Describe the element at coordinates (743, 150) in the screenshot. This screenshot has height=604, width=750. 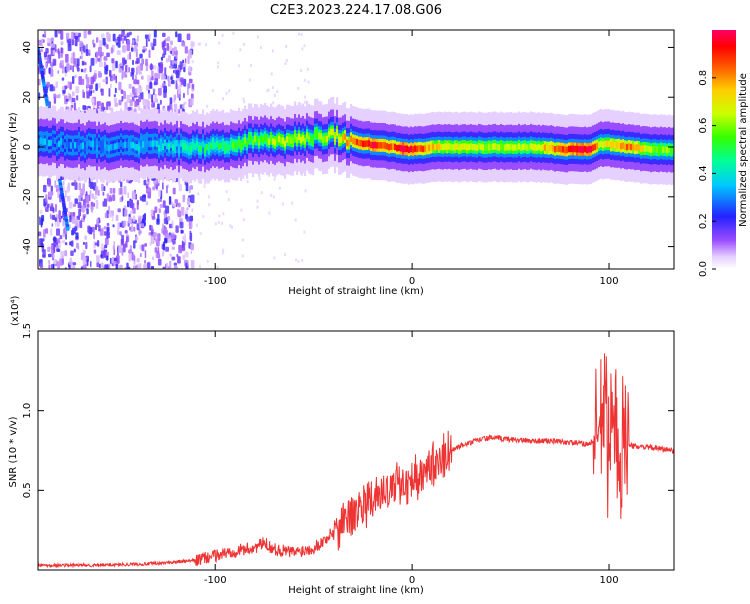
I see `colorbar-label: Normalized spectral amplitude` at that location.